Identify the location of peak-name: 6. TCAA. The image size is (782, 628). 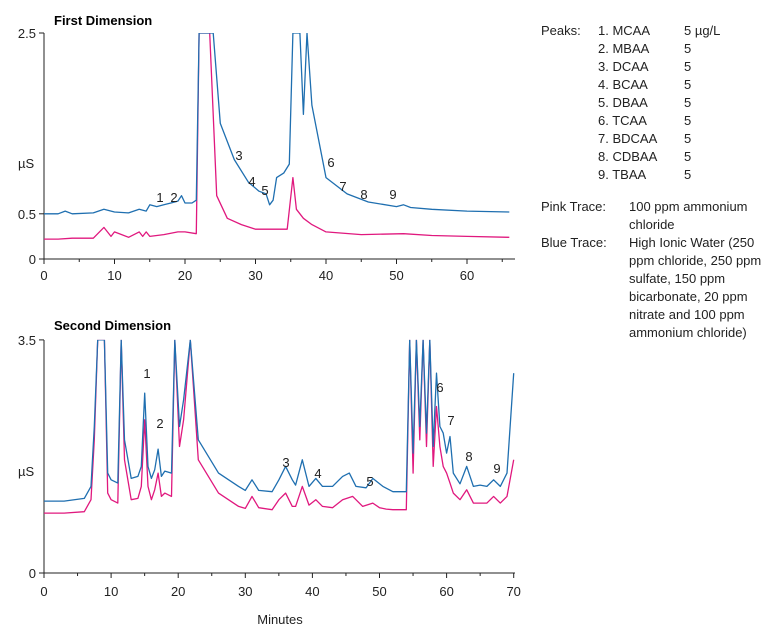
(622, 120).